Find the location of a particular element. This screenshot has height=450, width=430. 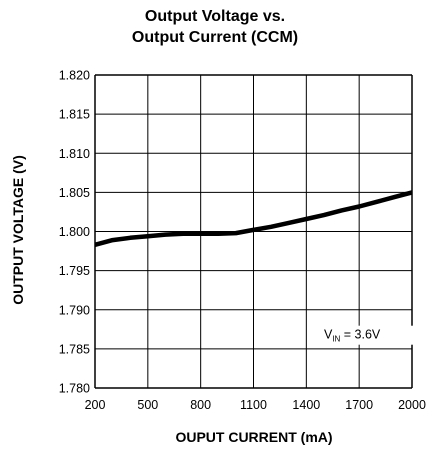

y-tick-label: 1.820 is located at coordinates (74, 76).